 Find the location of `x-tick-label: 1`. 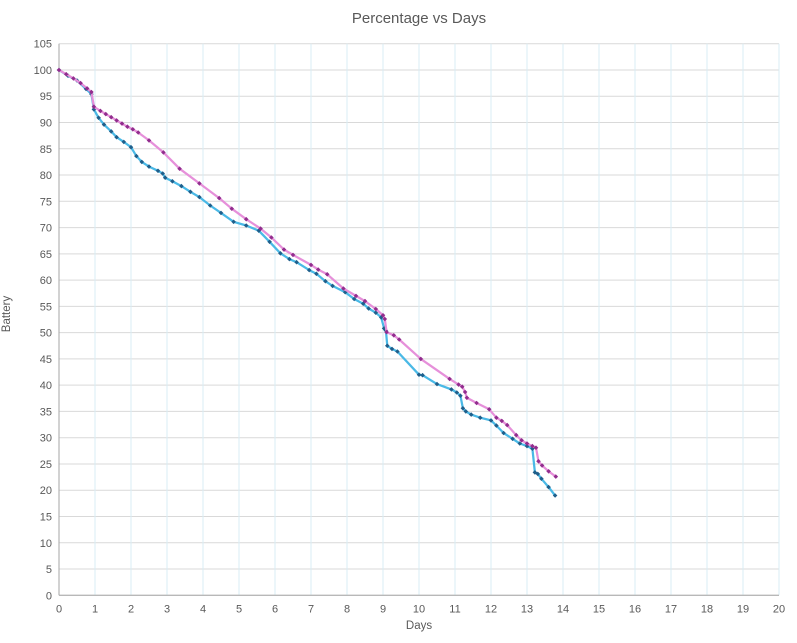

x-tick-label: 1 is located at coordinates (95, 609).